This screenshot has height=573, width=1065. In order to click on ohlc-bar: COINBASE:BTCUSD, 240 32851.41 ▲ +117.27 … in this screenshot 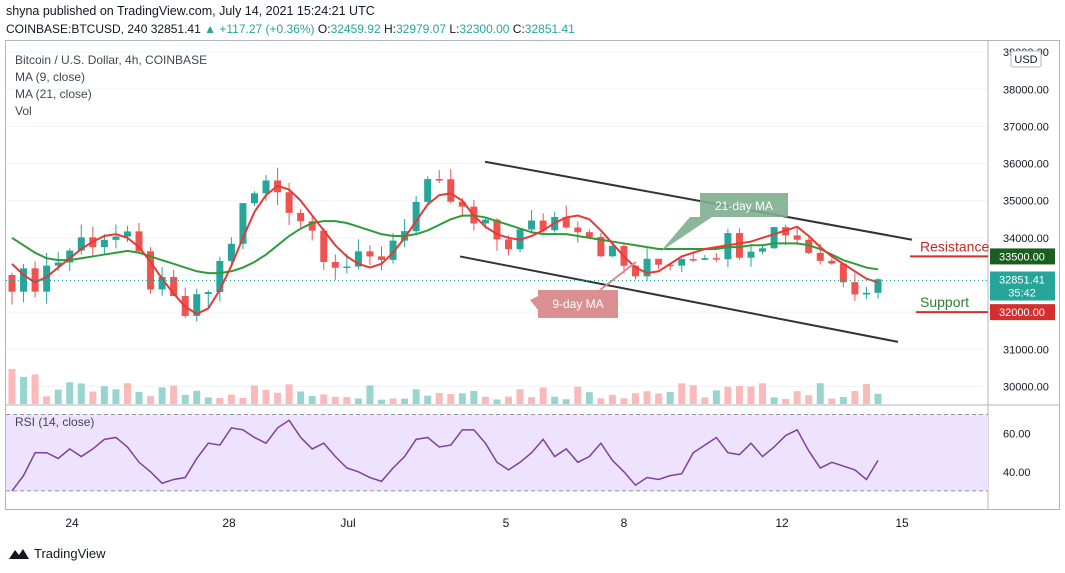, I will do `click(290, 29)`.